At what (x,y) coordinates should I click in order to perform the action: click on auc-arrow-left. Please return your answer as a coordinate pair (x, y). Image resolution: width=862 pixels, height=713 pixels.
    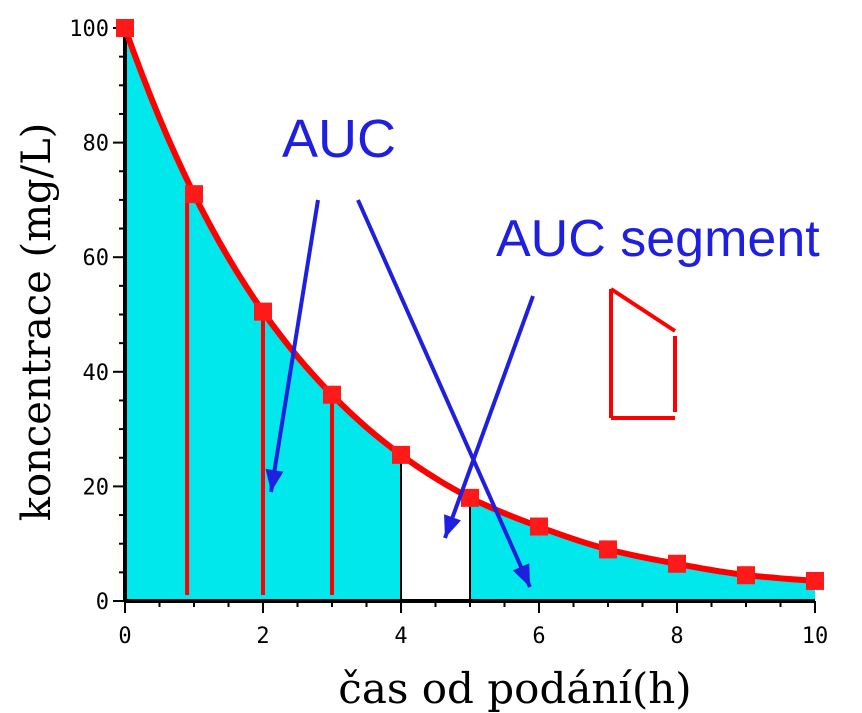
    Looking at the image, I should click on (294, 346).